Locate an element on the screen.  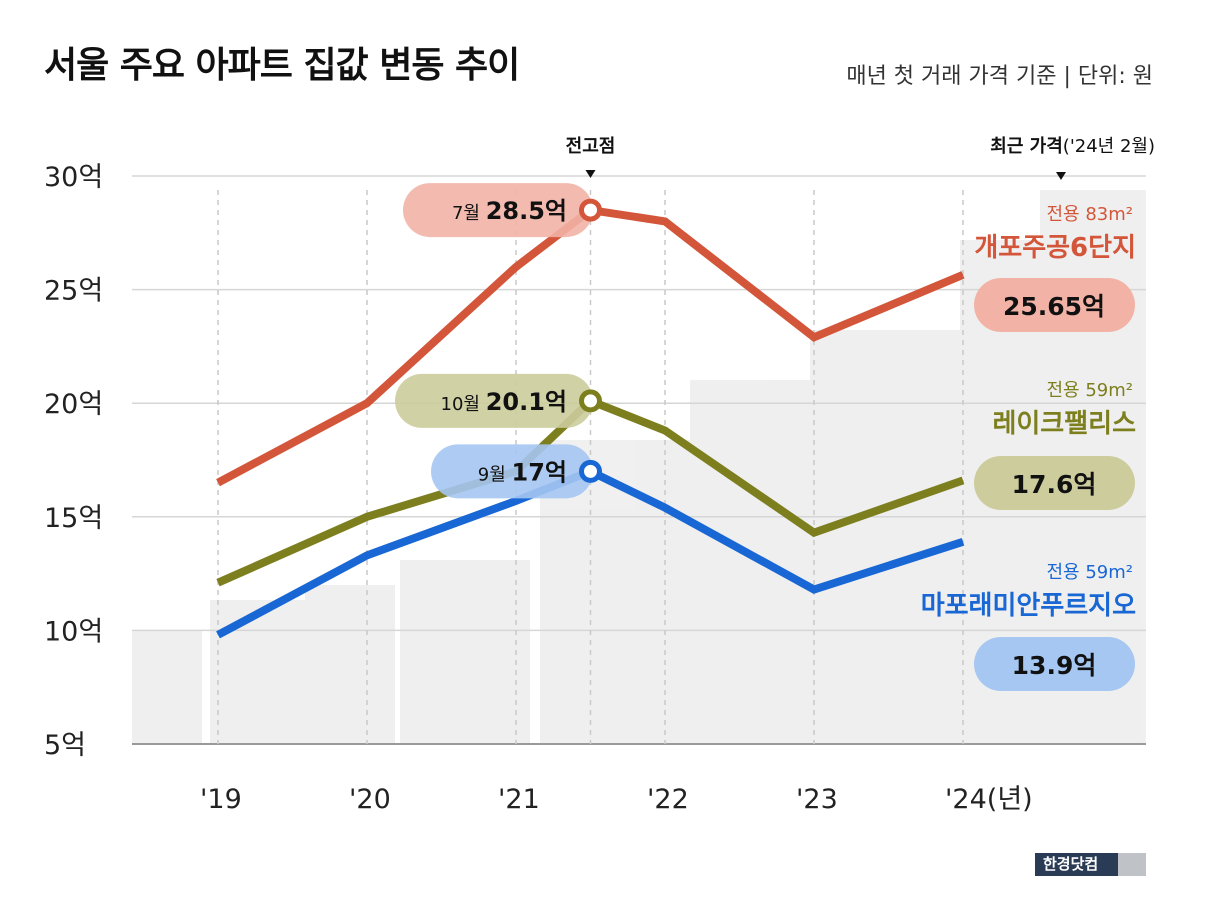
peak-badge-label: 10월 20.1억 is located at coordinates (504, 402).